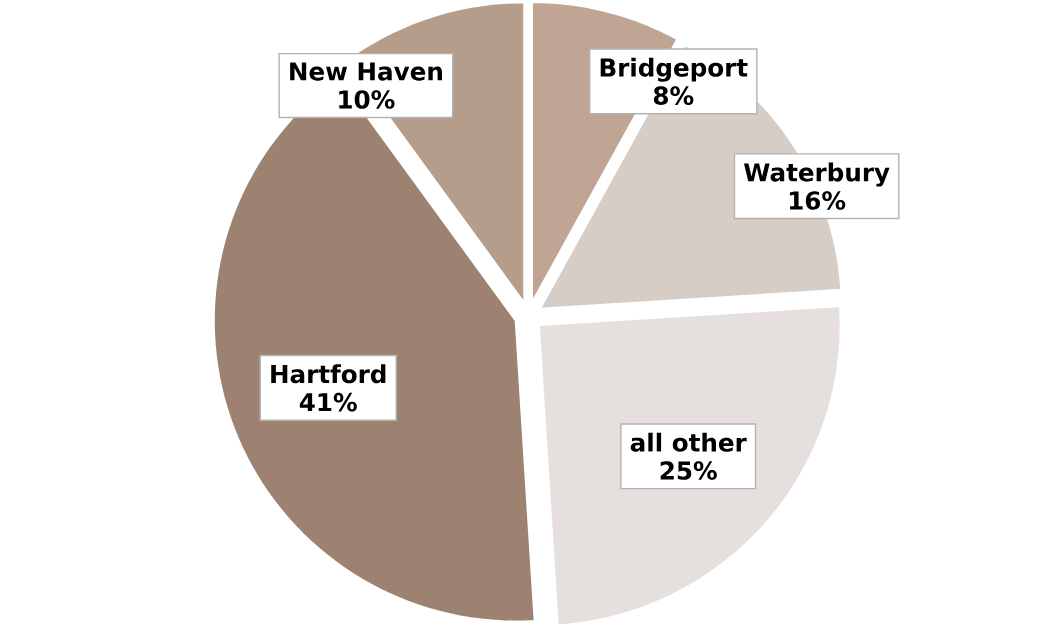  What do you see at coordinates (328, 374) in the screenshot?
I see `slice-label: Hartford` at bounding box center [328, 374].